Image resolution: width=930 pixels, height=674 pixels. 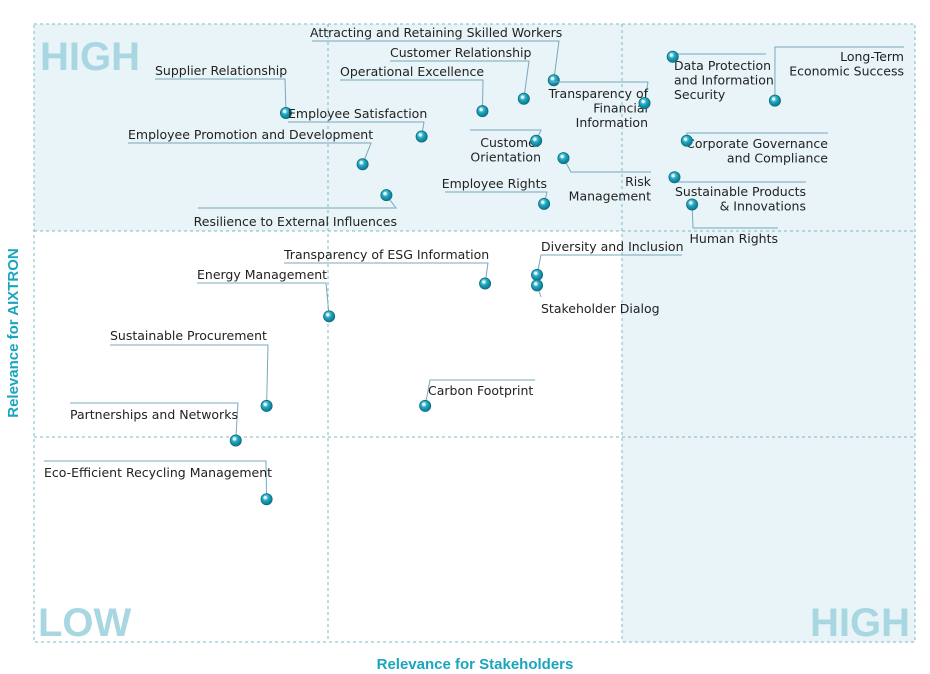 I want to click on data-point-carbon-footprint, so click(x=425, y=405).